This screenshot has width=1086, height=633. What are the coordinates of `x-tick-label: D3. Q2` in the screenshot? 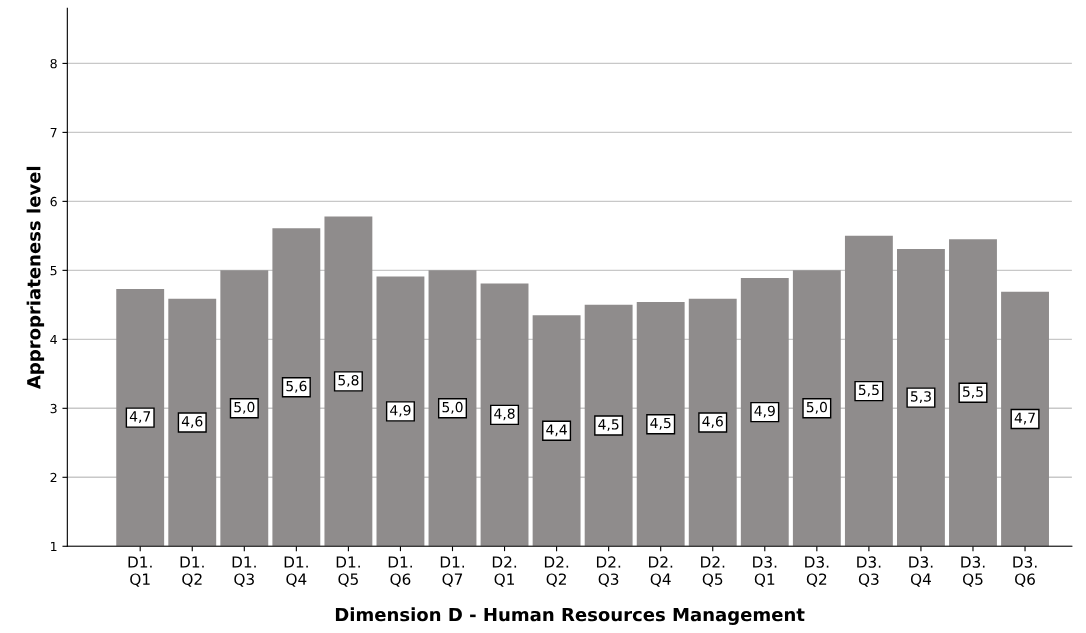 It's located at (817, 571).